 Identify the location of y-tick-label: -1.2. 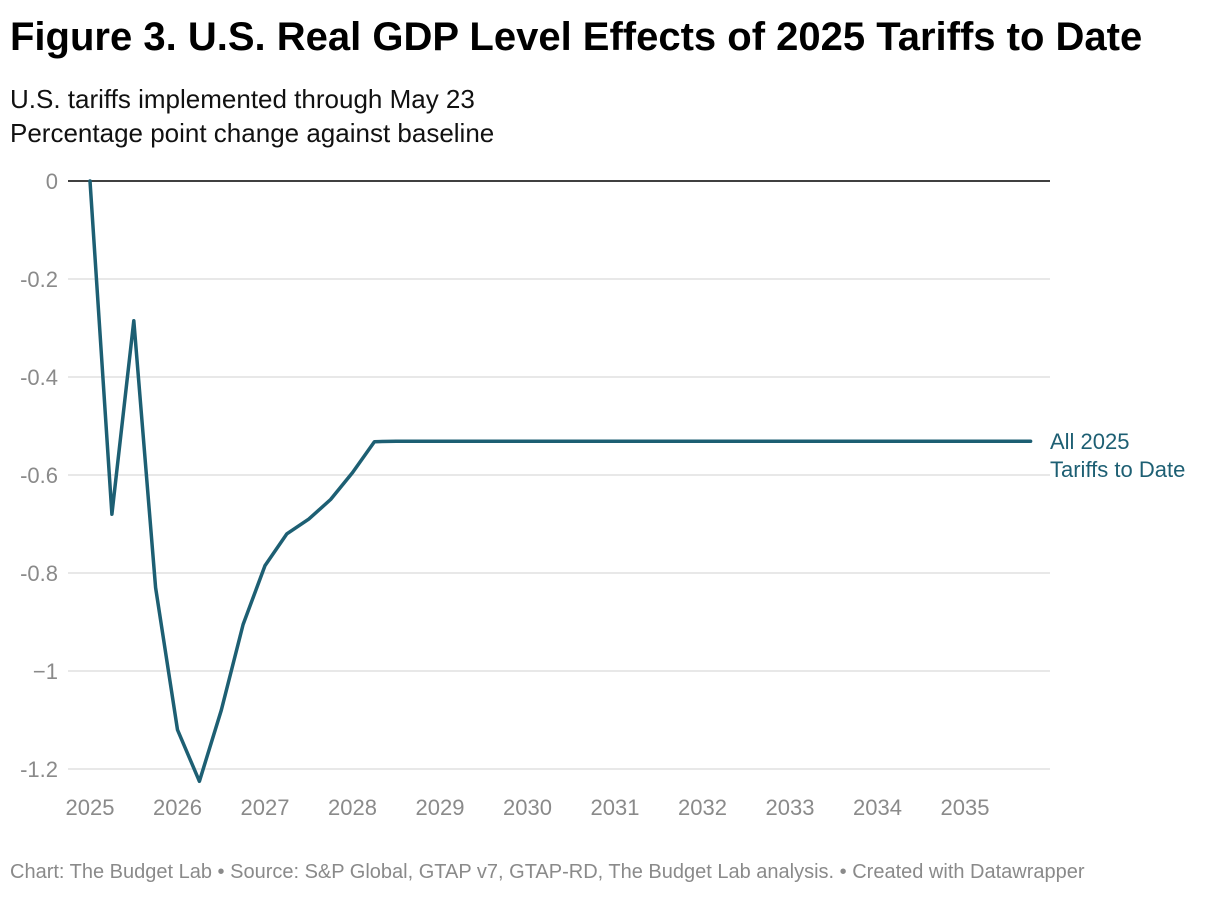
(39, 769).